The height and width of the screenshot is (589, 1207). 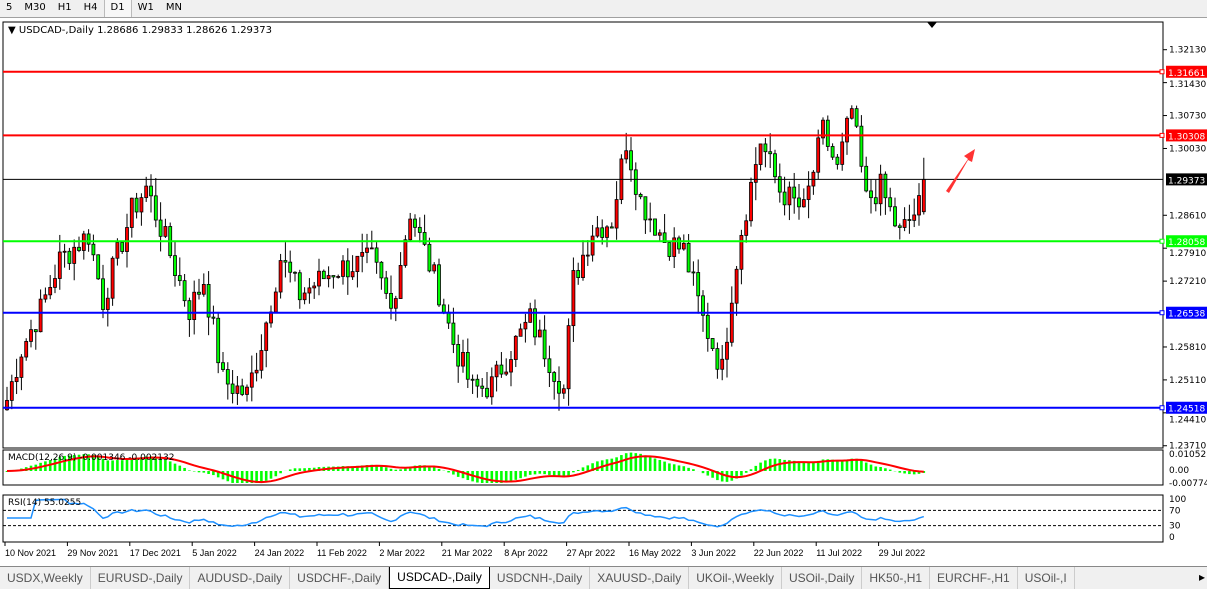 I want to click on timeframe-toolbar: 5 M30 H1 H4 D1 W1 MN, so click(x=603, y=9).